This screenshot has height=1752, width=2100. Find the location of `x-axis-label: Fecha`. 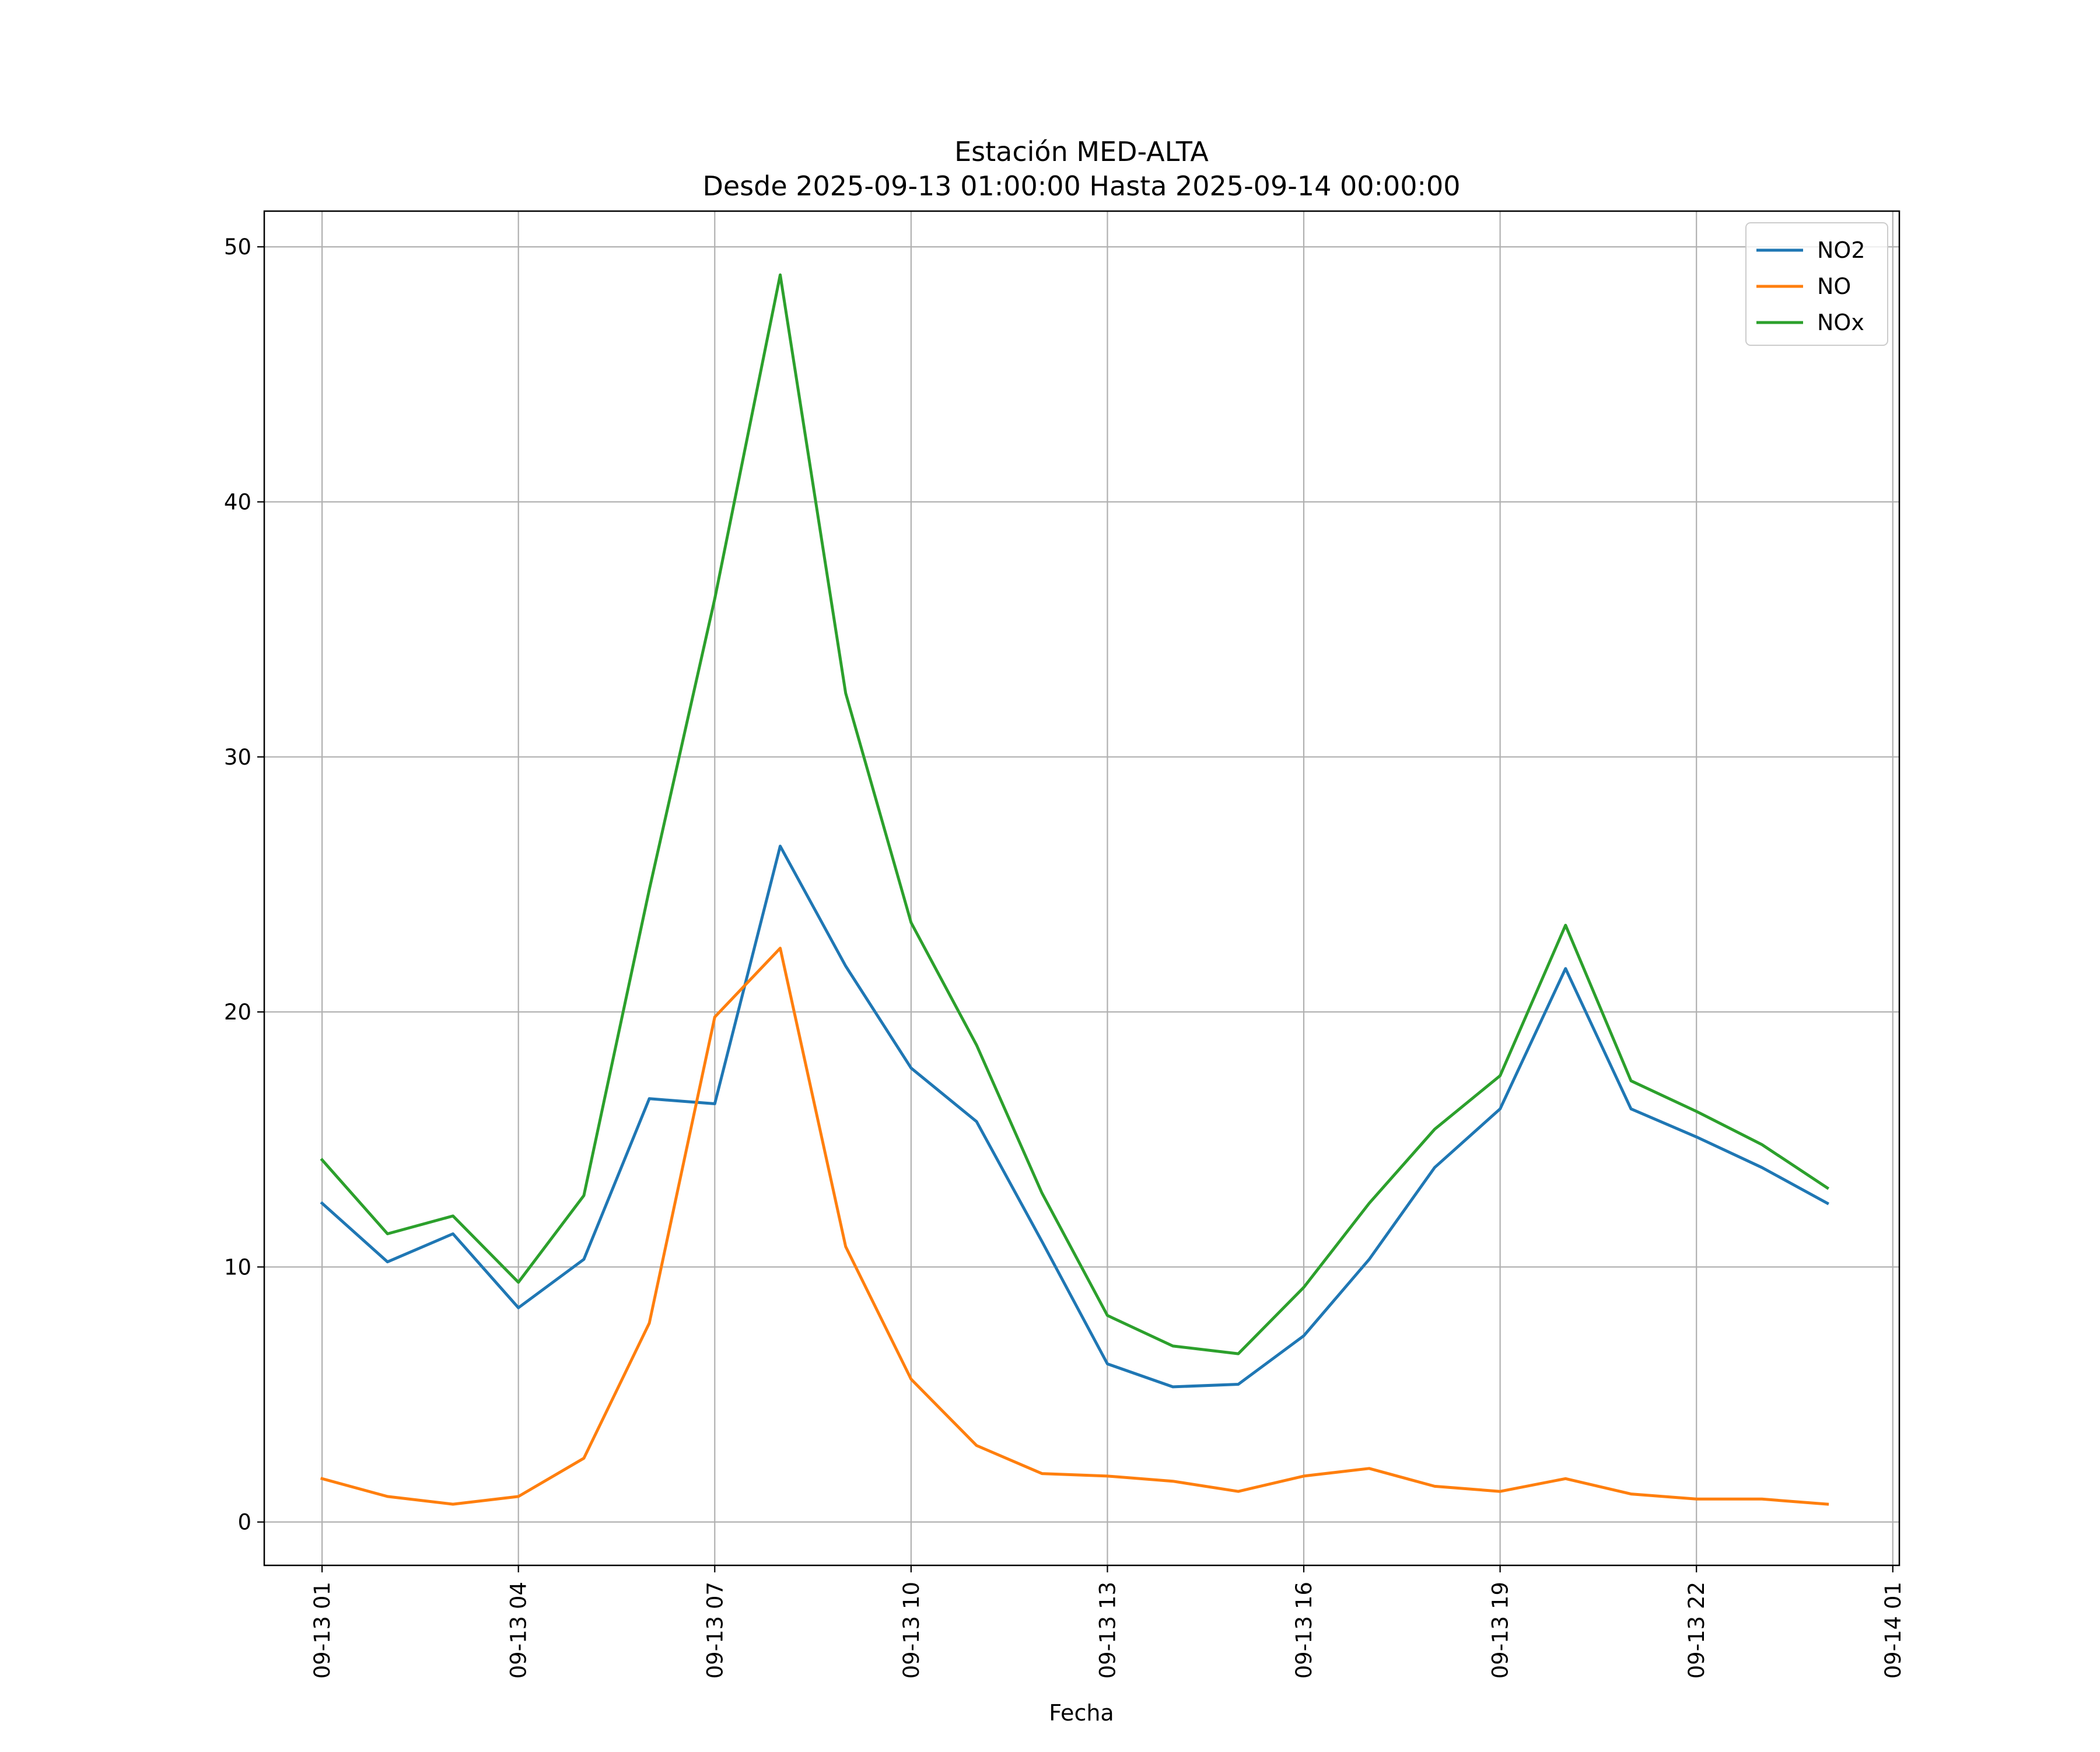

x-axis-label: Fecha is located at coordinates (1081, 1713).